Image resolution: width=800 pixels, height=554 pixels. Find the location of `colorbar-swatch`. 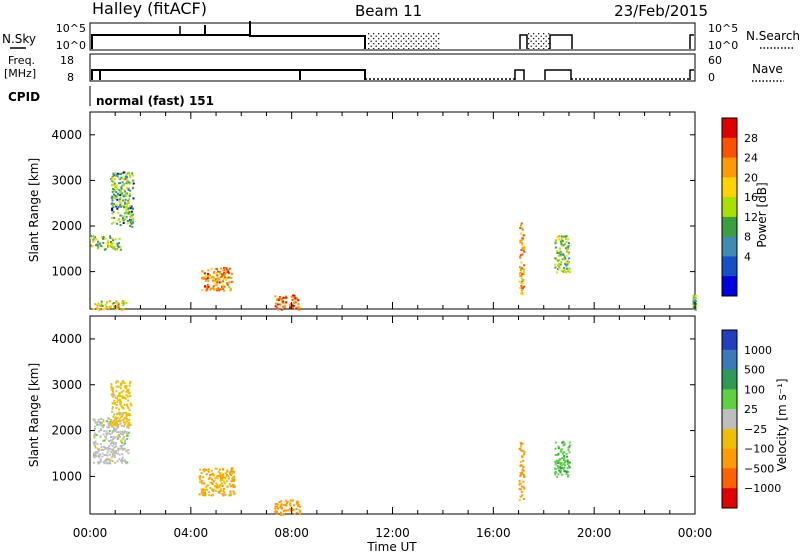

colorbar-swatch is located at coordinates (729, 419).